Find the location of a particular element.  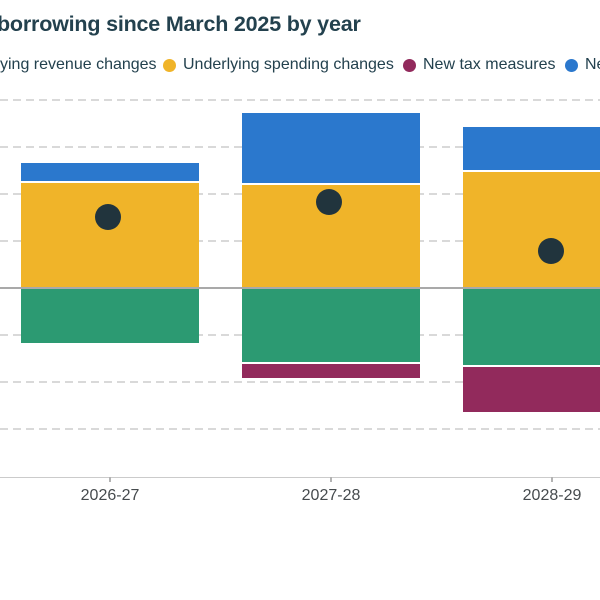

legend-item-new-spending-measures: Ne is located at coordinates (582, 65).